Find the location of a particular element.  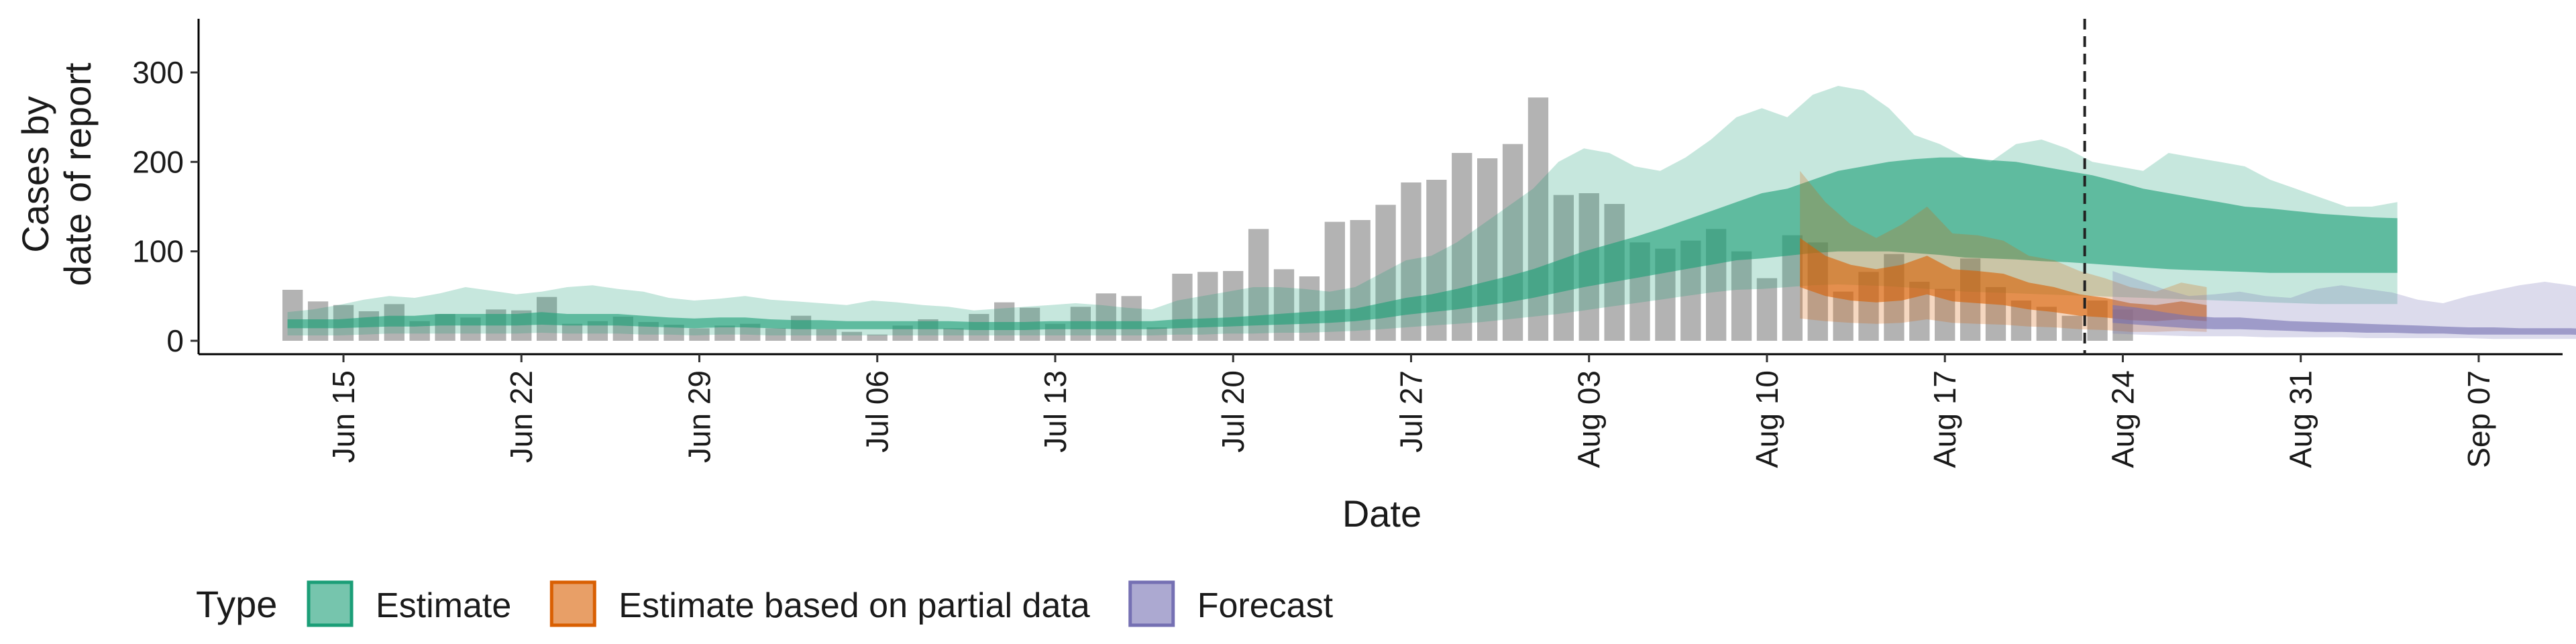

x-tick-label: Jul 13 is located at coordinates (1055, 411).